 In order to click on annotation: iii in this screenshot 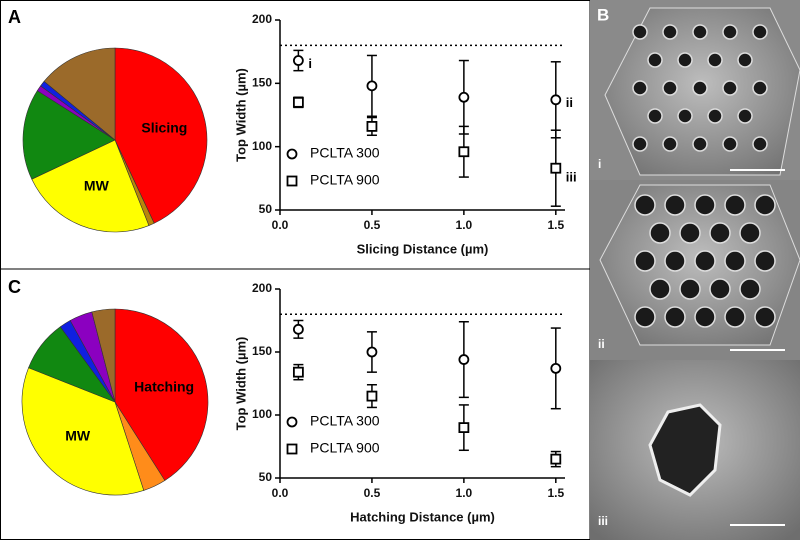, I will do `click(571, 177)`.